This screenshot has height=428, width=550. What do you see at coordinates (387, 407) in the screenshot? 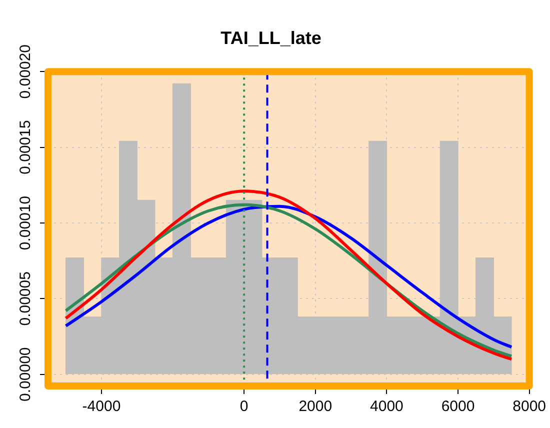
I see `x-tick-label: 4000` at bounding box center [387, 407].